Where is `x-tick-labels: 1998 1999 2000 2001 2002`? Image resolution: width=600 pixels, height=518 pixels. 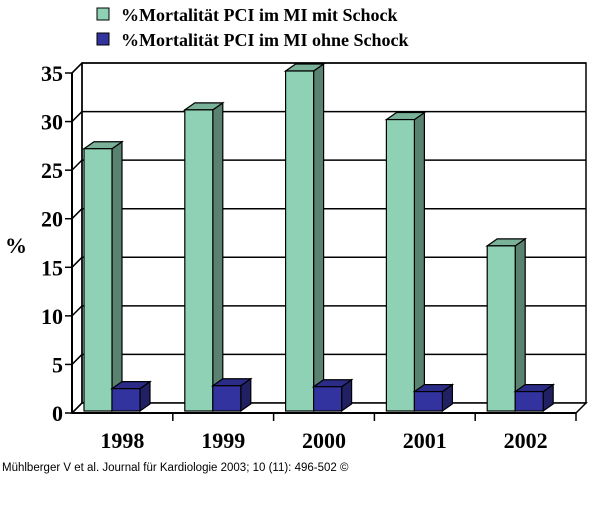
x-tick-labels: 1998 1999 2000 2001 2002 is located at coordinates (338, 433).